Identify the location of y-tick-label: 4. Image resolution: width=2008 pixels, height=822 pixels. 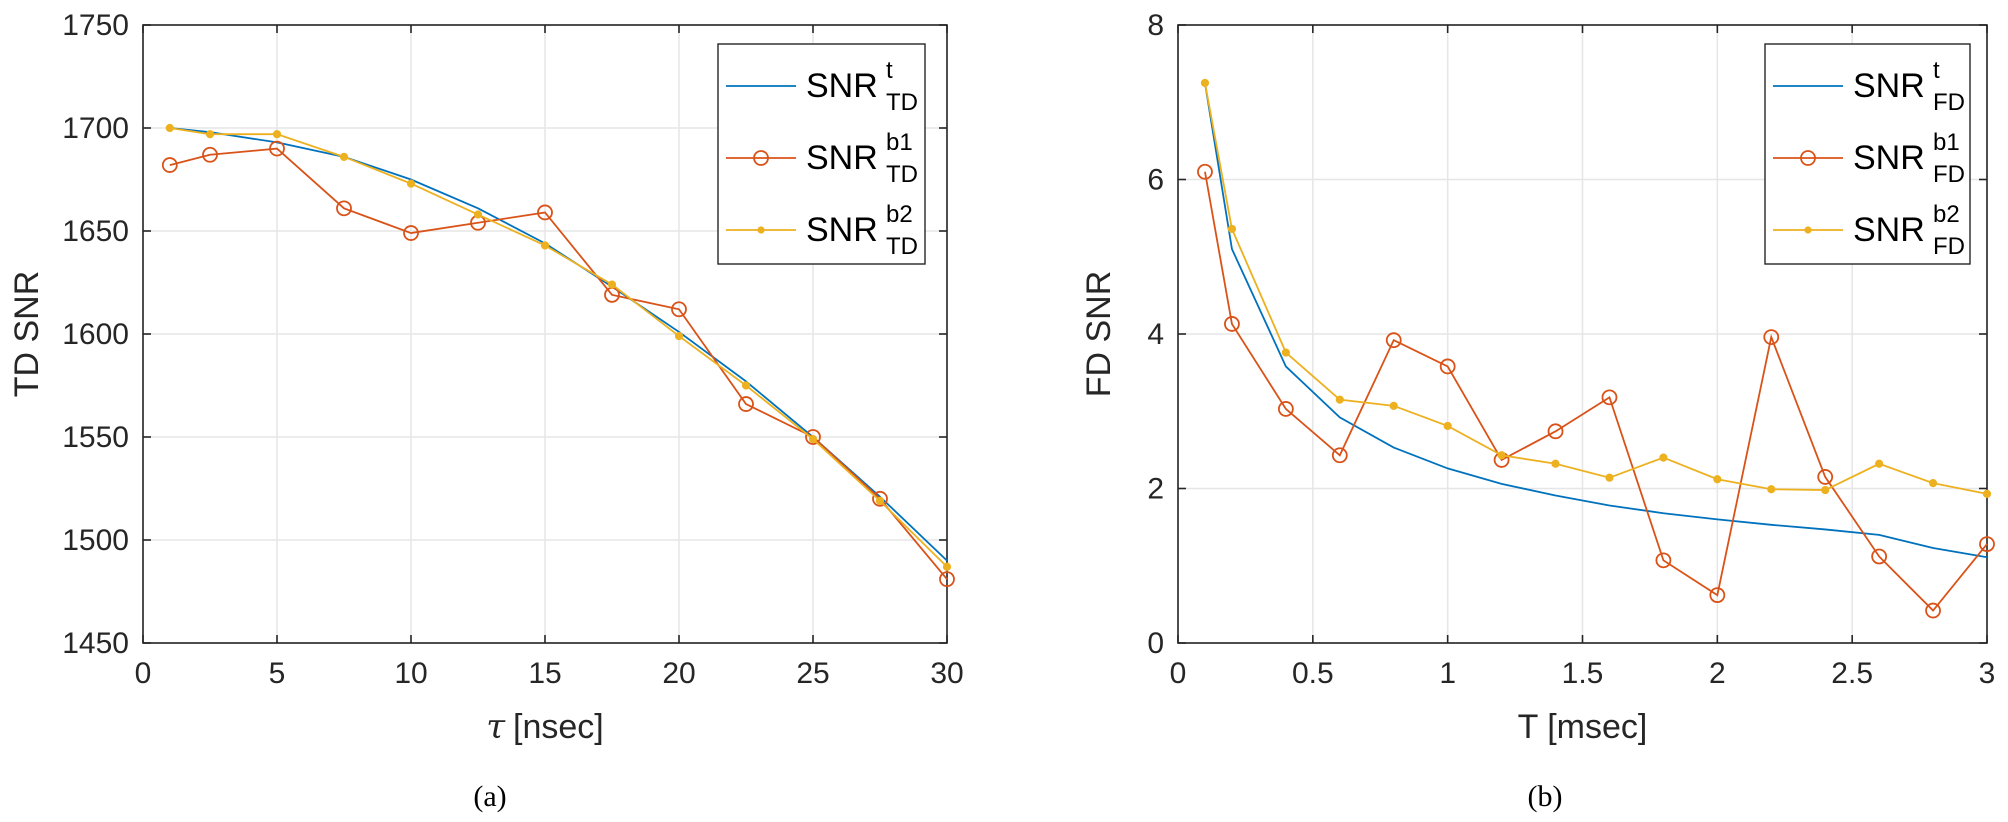
(1155, 334).